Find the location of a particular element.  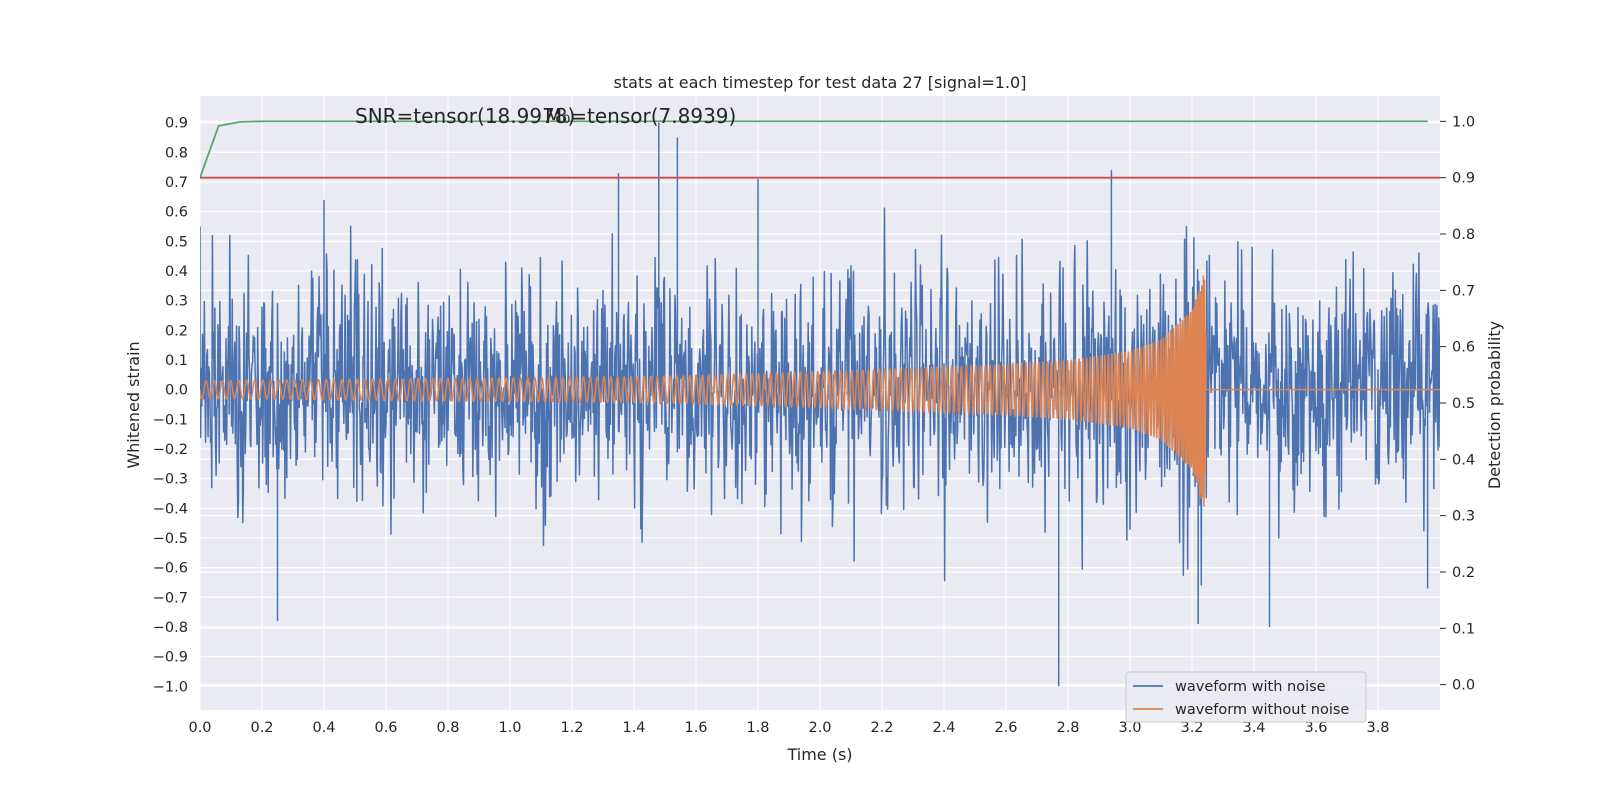

legend-entry-clean: waveform without noise is located at coordinates (1262, 710).